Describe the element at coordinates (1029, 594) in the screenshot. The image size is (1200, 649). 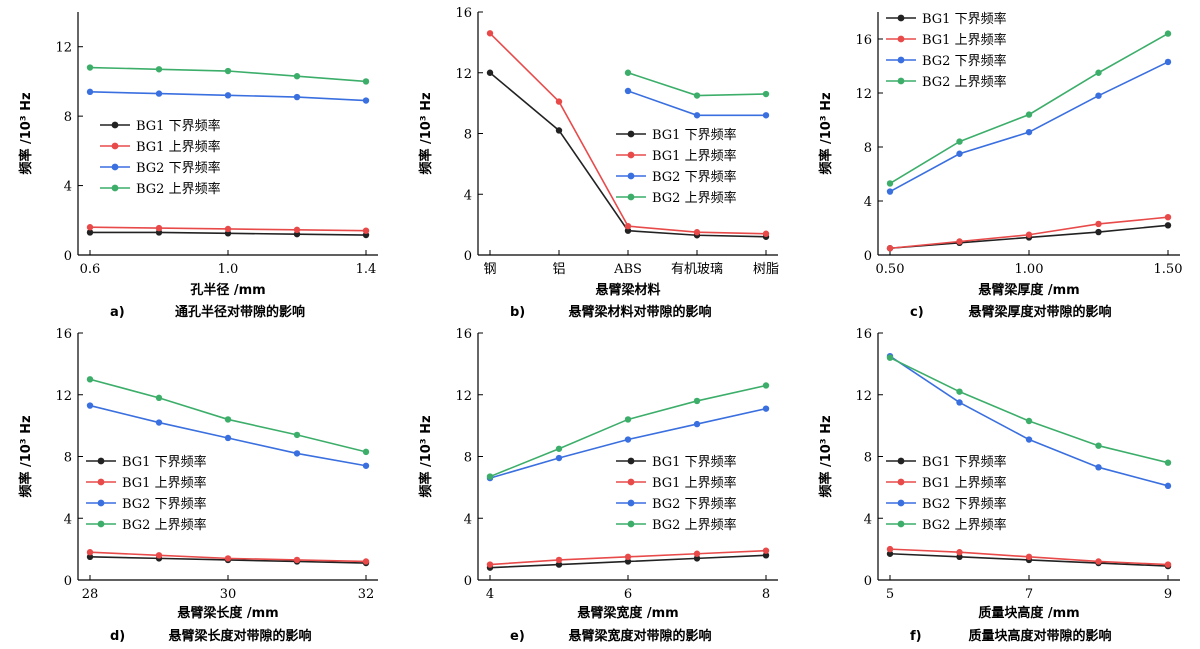
I see `x-tick-label: 7` at that location.